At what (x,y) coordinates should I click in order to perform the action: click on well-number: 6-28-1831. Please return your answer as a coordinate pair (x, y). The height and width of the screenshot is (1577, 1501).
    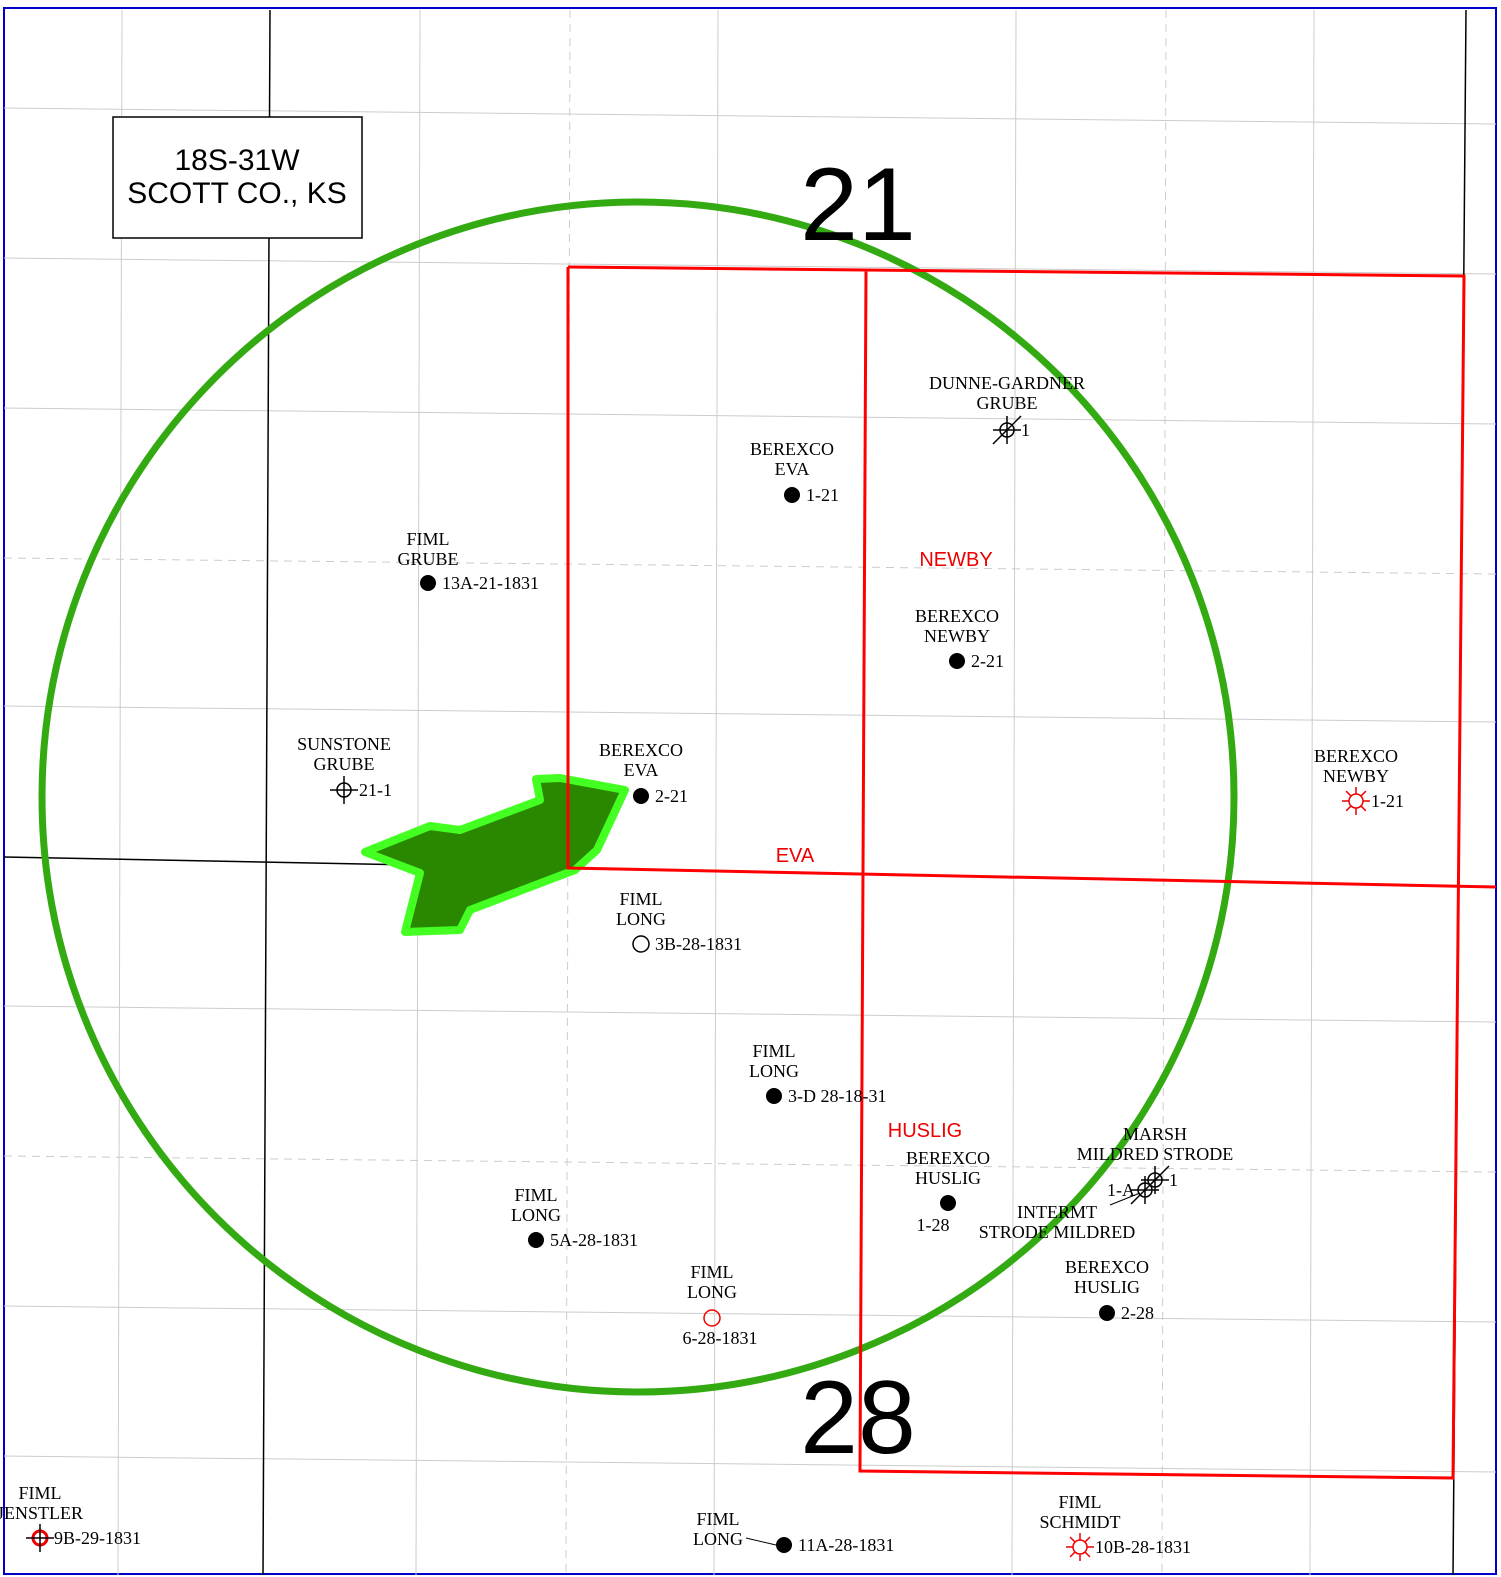
    Looking at the image, I should click on (720, 1338).